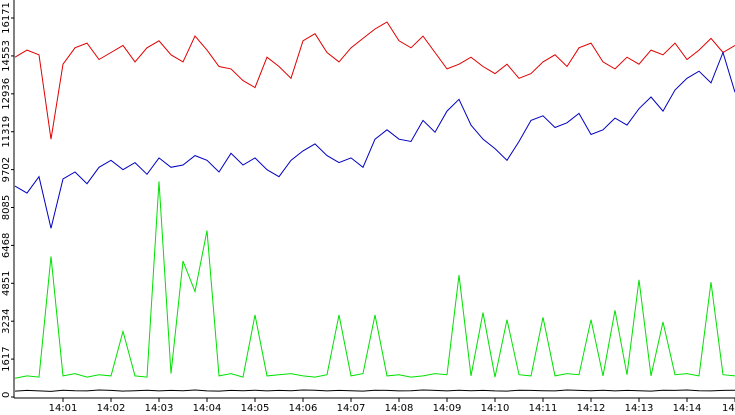 Image resolution: width=735 pixels, height=415 pixels. I want to click on x-tick-label: 14:, so click(728, 408).